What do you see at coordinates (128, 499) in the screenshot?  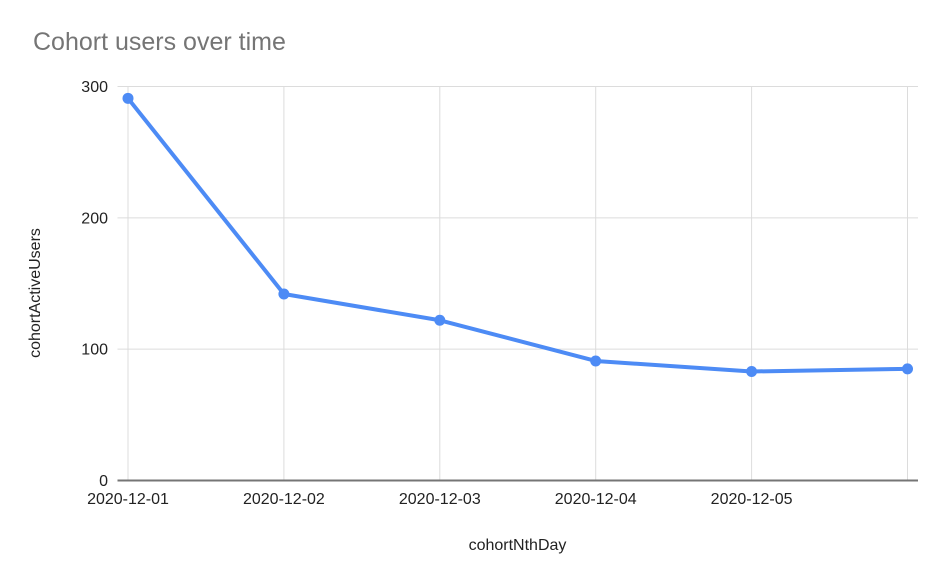 I see `x-tick-label: 2020-12-01` at bounding box center [128, 499].